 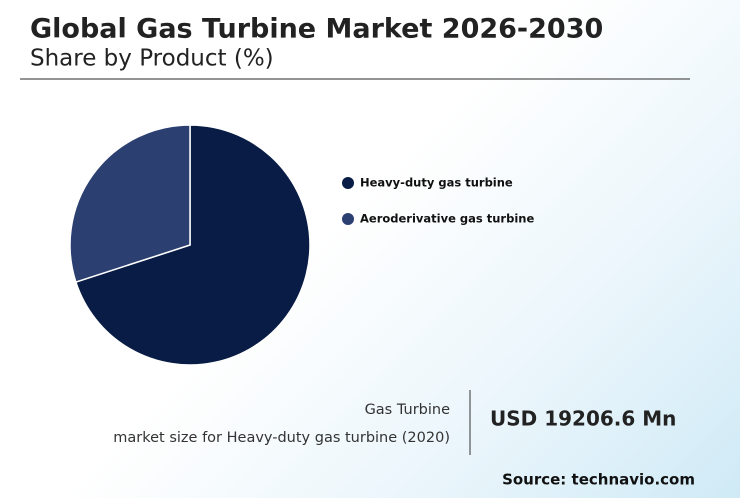 What do you see at coordinates (408, 410) in the screenshot?
I see `summary-label: Gas Turbine` at bounding box center [408, 410].